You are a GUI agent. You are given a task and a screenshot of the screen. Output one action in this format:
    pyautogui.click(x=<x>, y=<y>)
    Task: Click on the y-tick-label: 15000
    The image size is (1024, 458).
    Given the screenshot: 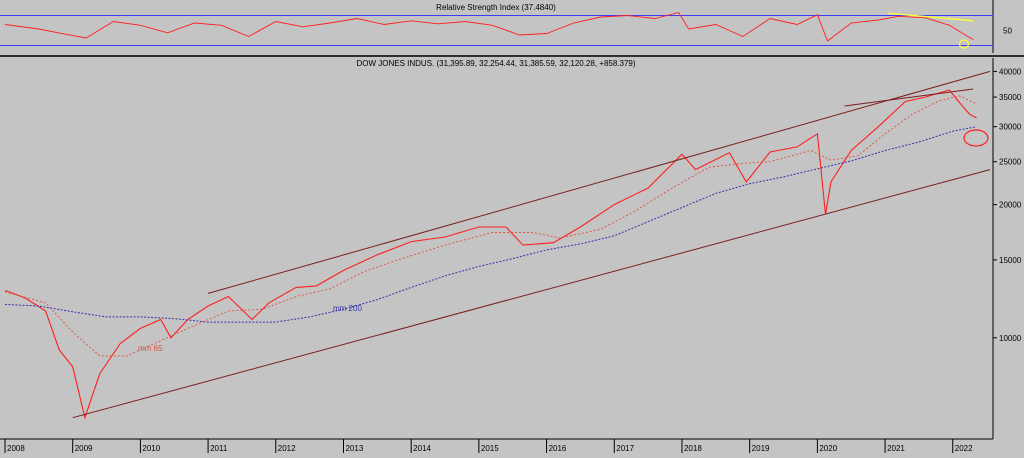 What is the action you would take?
    pyautogui.click(x=1010, y=260)
    